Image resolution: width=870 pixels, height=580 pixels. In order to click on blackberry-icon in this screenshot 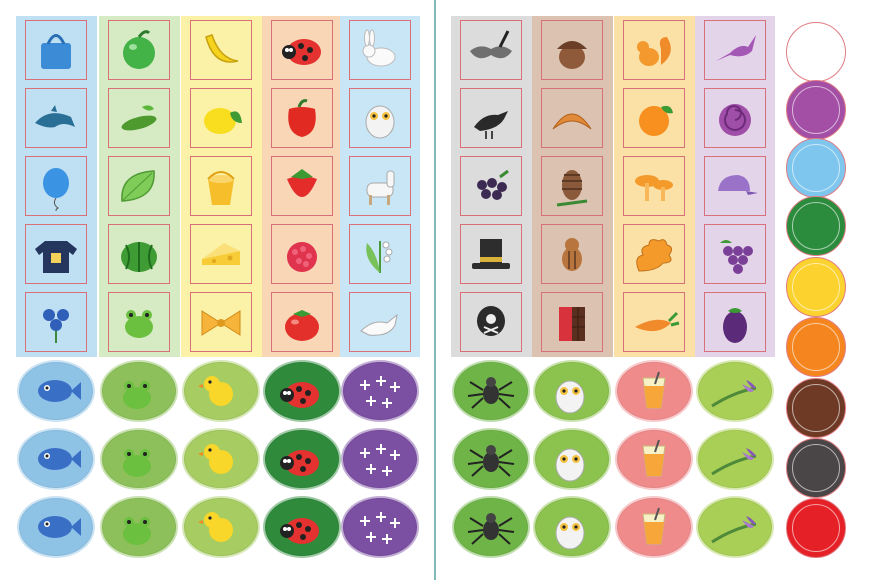, I will do `click(493, 184)`.